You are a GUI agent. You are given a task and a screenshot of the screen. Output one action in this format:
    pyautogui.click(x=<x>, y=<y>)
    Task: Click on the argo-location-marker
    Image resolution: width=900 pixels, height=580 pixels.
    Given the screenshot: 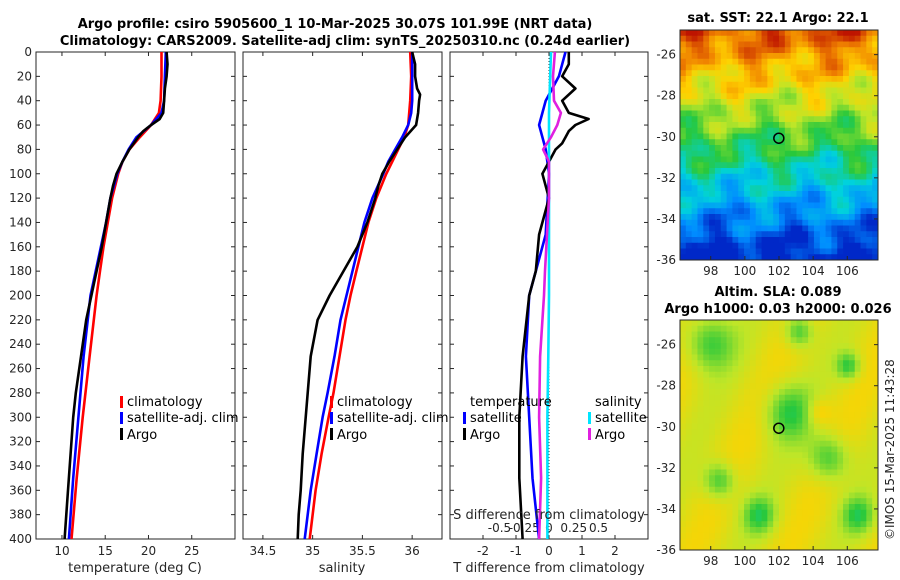 What is the action you would take?
    pyautogui.click(x=779, y=138)
    